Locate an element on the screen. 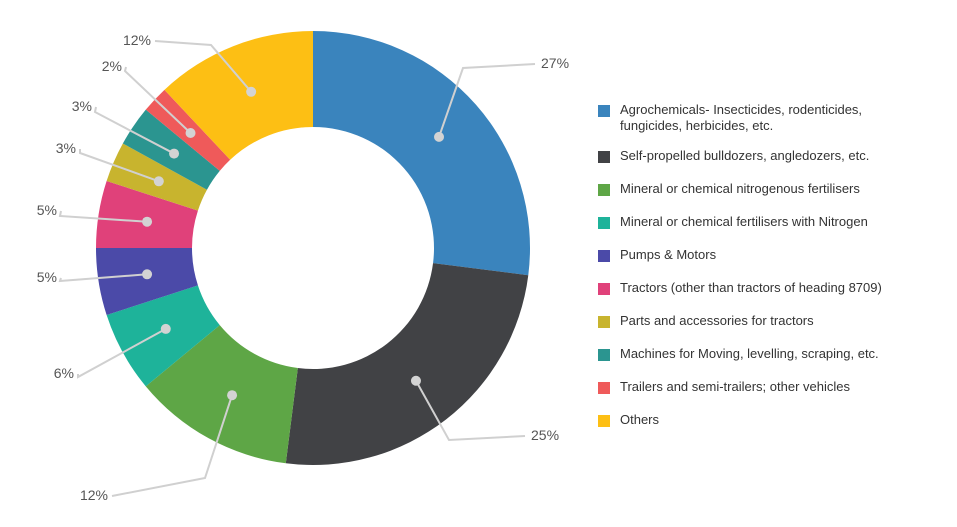  legend-item: Parts and accessories for tractors is located at coordinates (773, 321).